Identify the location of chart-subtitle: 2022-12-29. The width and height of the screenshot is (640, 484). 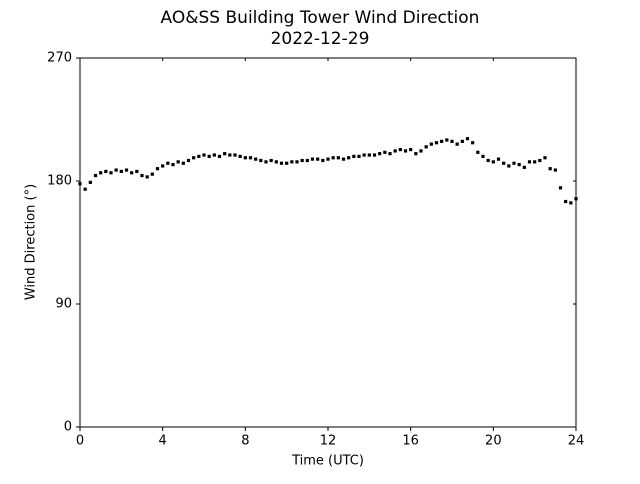
(320, 39).